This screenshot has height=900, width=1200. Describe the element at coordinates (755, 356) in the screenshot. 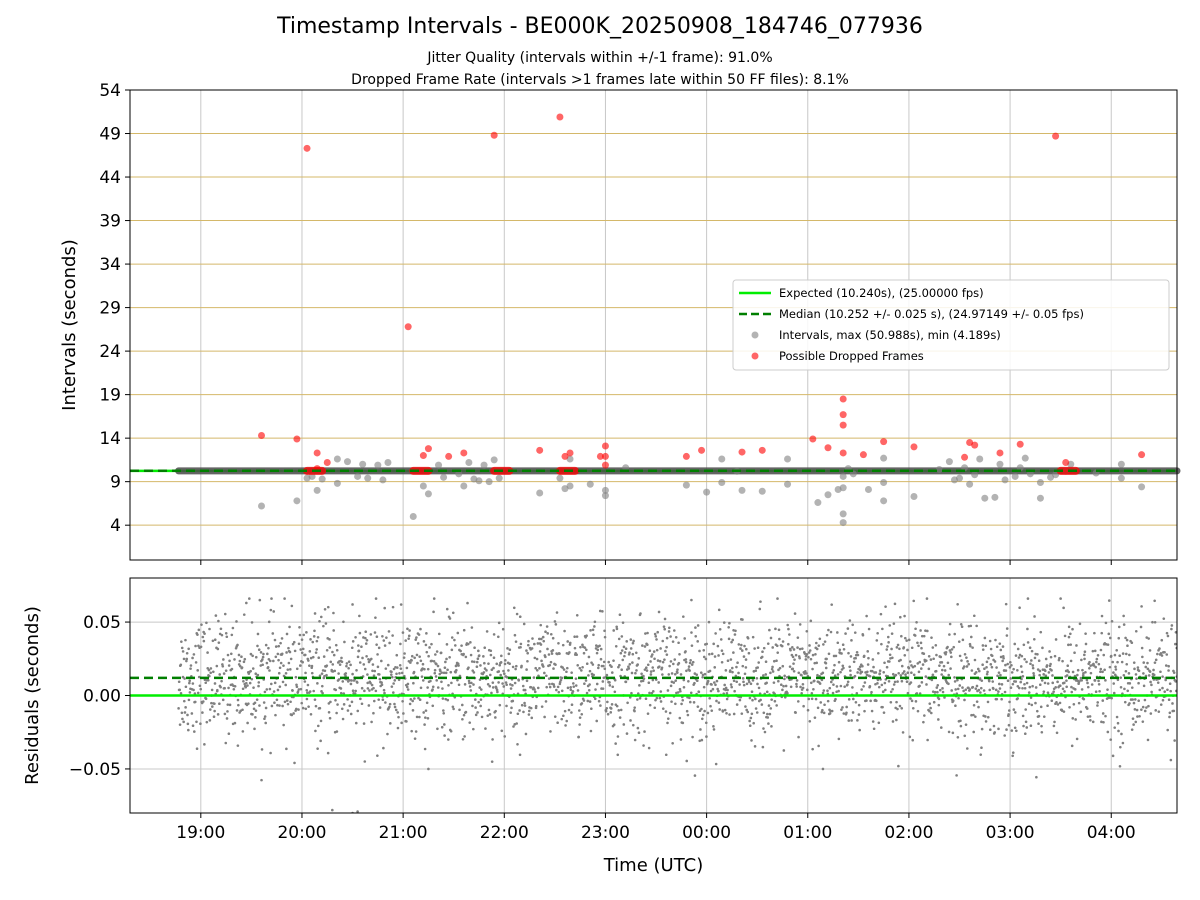

I see `legend-dropped-swatch` at that location.